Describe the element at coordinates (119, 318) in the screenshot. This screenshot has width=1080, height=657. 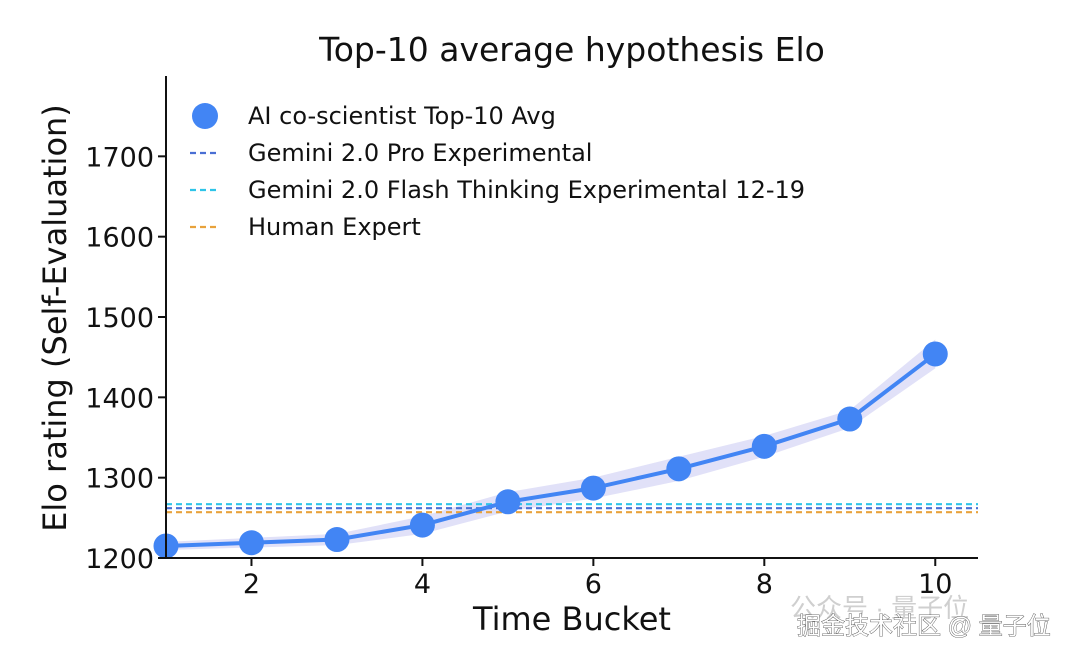
I see `y-tick-label-1500: 1500` at that location.